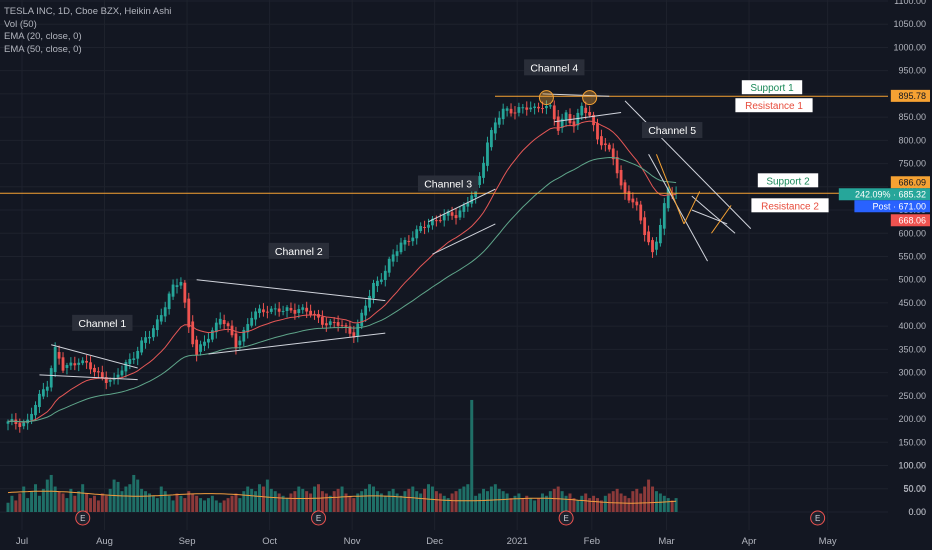  What do you see at coordinates (22, 541) in the screenshot?
I see `time-tick-label: Jul` at bounding box center [22, 541].